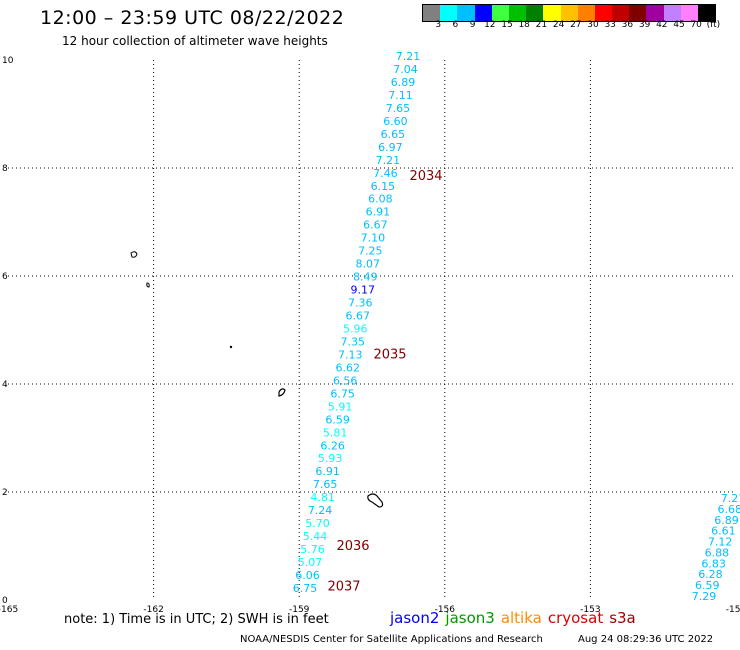  I want to click on wave-height-value: 5.76, so click(312, 549).